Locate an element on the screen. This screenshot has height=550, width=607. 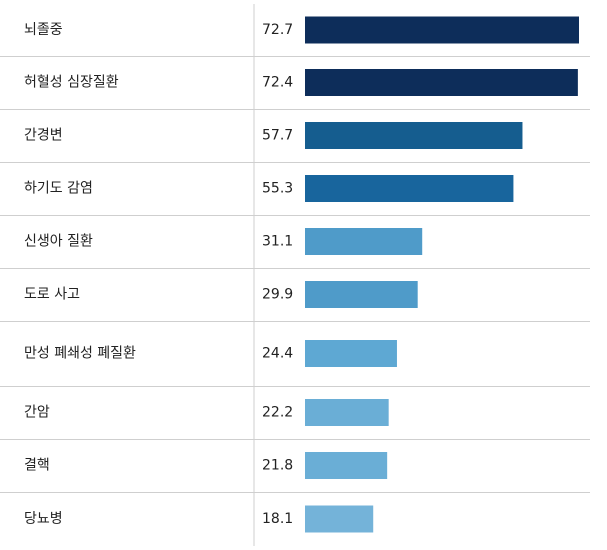
value-label: 29.9 is located at coordinates (277, 295).